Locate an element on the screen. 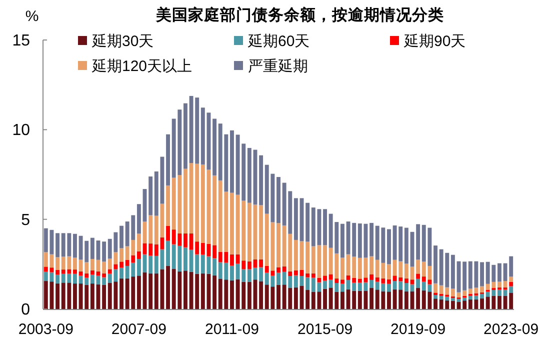 The height and width of the screenshot is (346, 550). chart-title: 美国家庭部门债务余额，按逾期情况分类 is located at coordinates (299, 14).